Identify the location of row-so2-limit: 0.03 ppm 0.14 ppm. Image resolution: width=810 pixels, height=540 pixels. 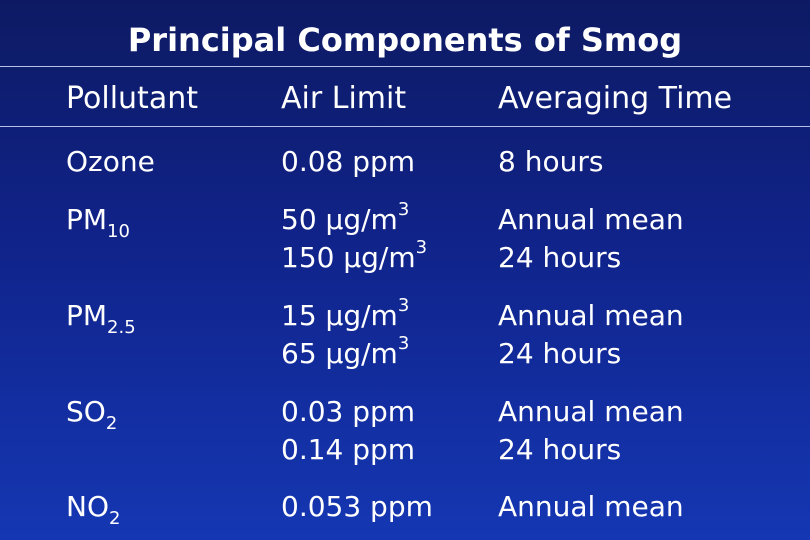
(348, 431).